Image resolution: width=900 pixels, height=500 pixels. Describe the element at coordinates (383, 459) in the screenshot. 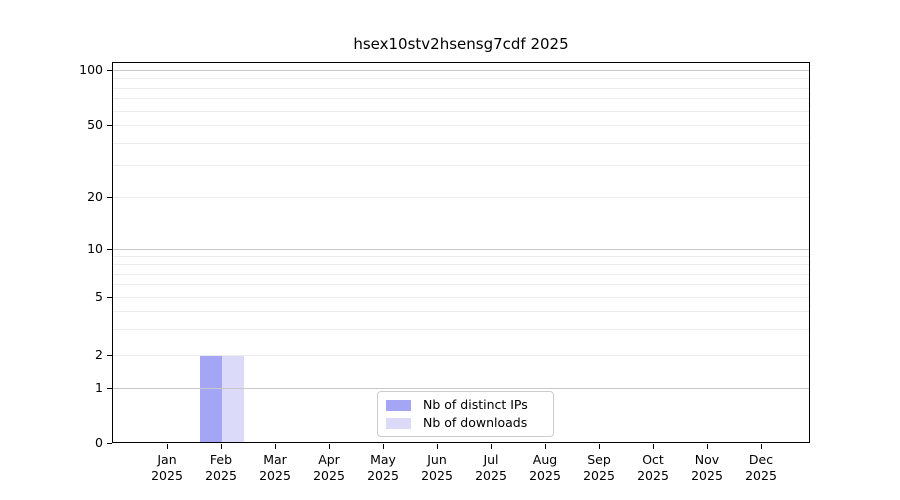

I see `x-tick-month: May` at that location.